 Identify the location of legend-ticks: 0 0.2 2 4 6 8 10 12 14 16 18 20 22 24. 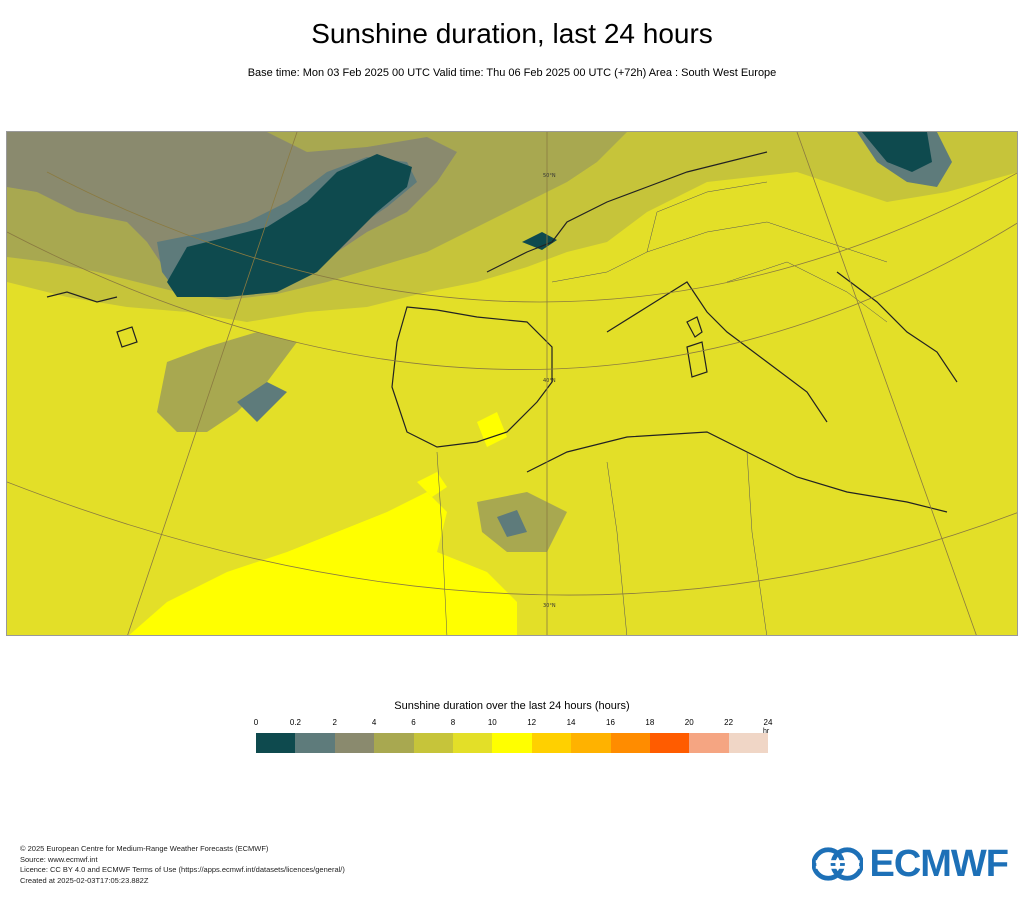
(514, 726).